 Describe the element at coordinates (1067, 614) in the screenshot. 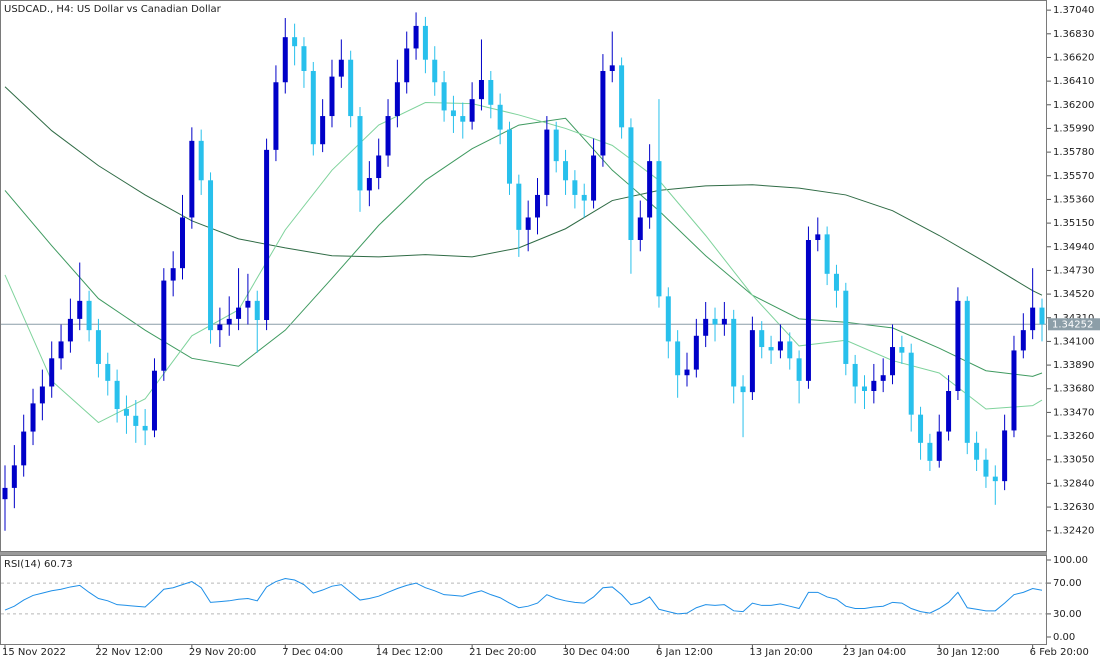

I see `y-tick-label: 30.00` at that location.